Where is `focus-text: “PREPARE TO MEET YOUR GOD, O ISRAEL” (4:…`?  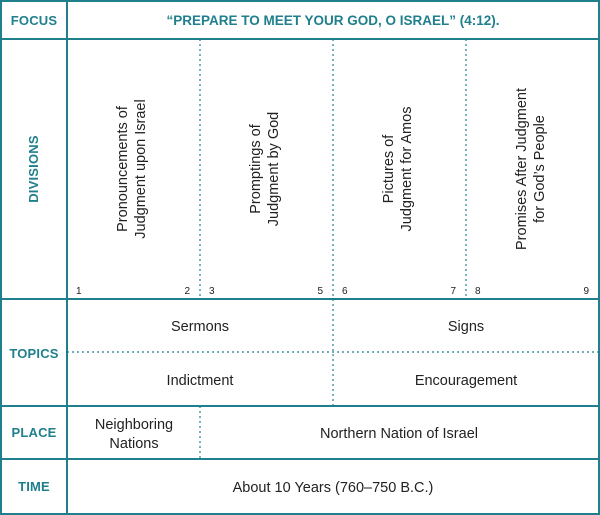
focus-text: “PREPARE TO MEET YOUR GOD, O ISRAEL” (4:… is located at coordinates (332, 20).